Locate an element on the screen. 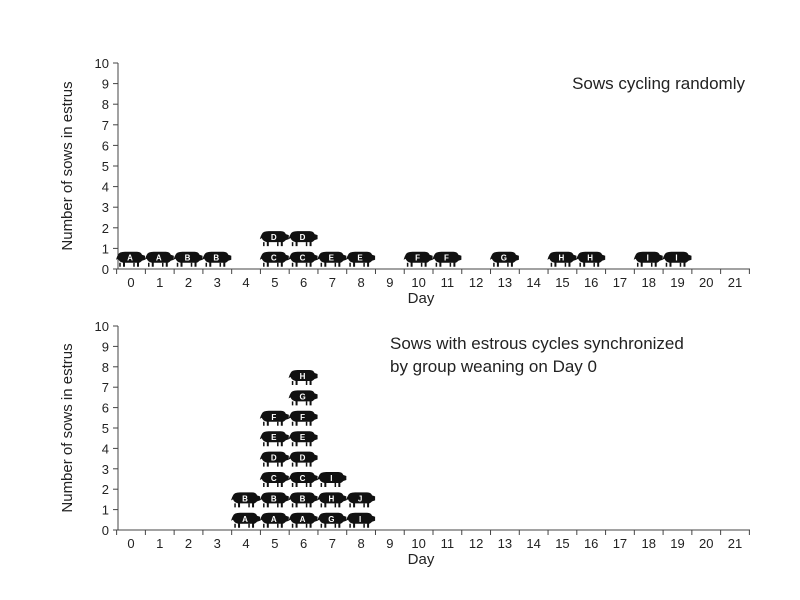  x-tick-label: 8 is located at coordinates (360, 543).